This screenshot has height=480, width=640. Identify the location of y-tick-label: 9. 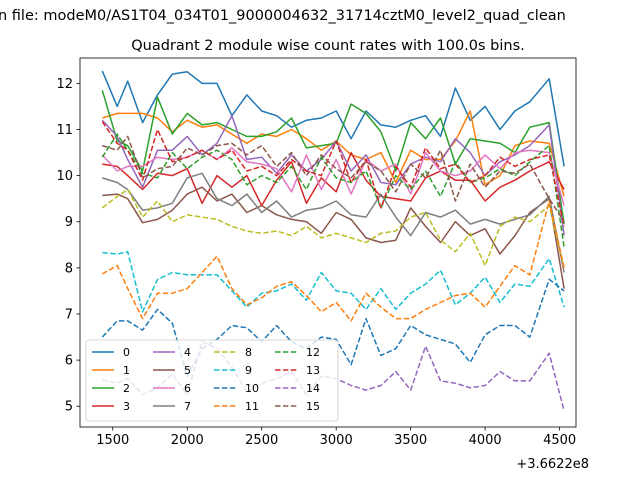
(69, 222).